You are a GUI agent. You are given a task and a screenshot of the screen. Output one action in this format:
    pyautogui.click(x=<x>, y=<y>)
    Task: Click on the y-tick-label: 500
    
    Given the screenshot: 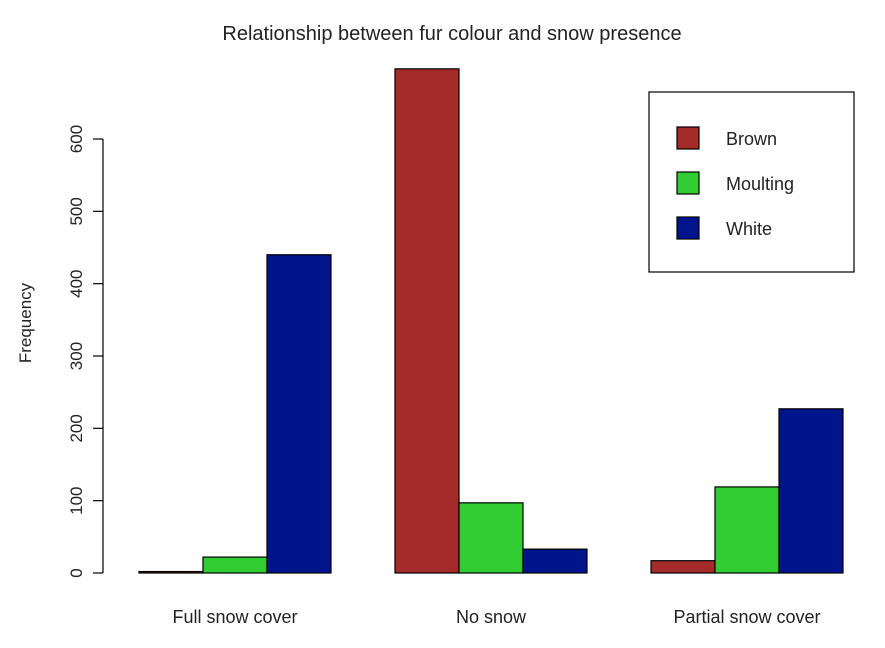 What is the action you would take?
    pyautogui.click(x=76, y=211)
    